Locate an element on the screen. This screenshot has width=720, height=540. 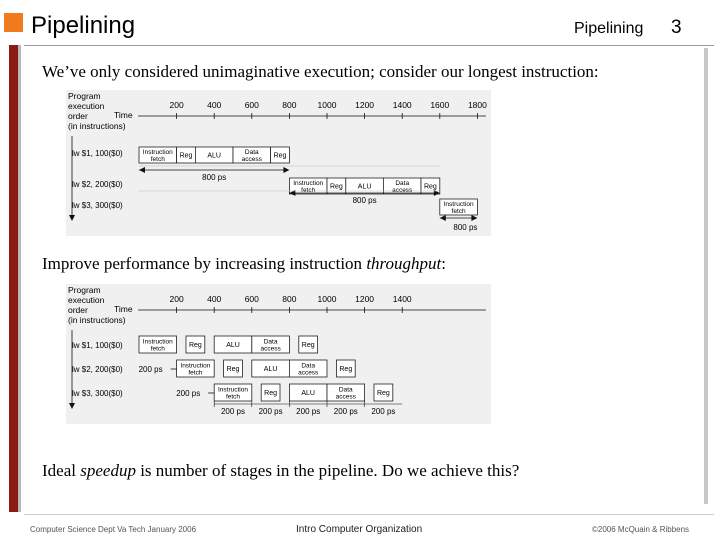
paragraph-throughput-end: : is located at coordinates (443, 263).